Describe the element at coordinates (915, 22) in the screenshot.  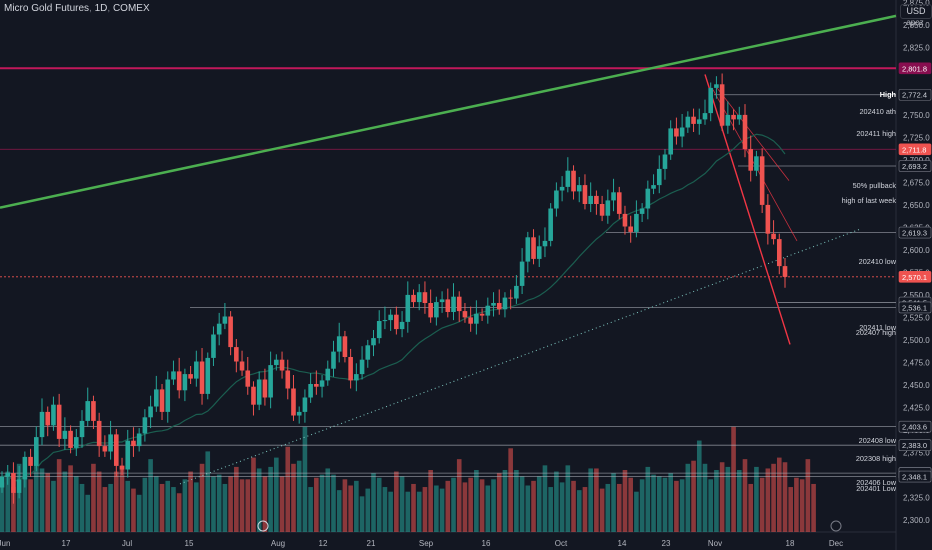
I see `scale-mode-label: apoz` at that location.